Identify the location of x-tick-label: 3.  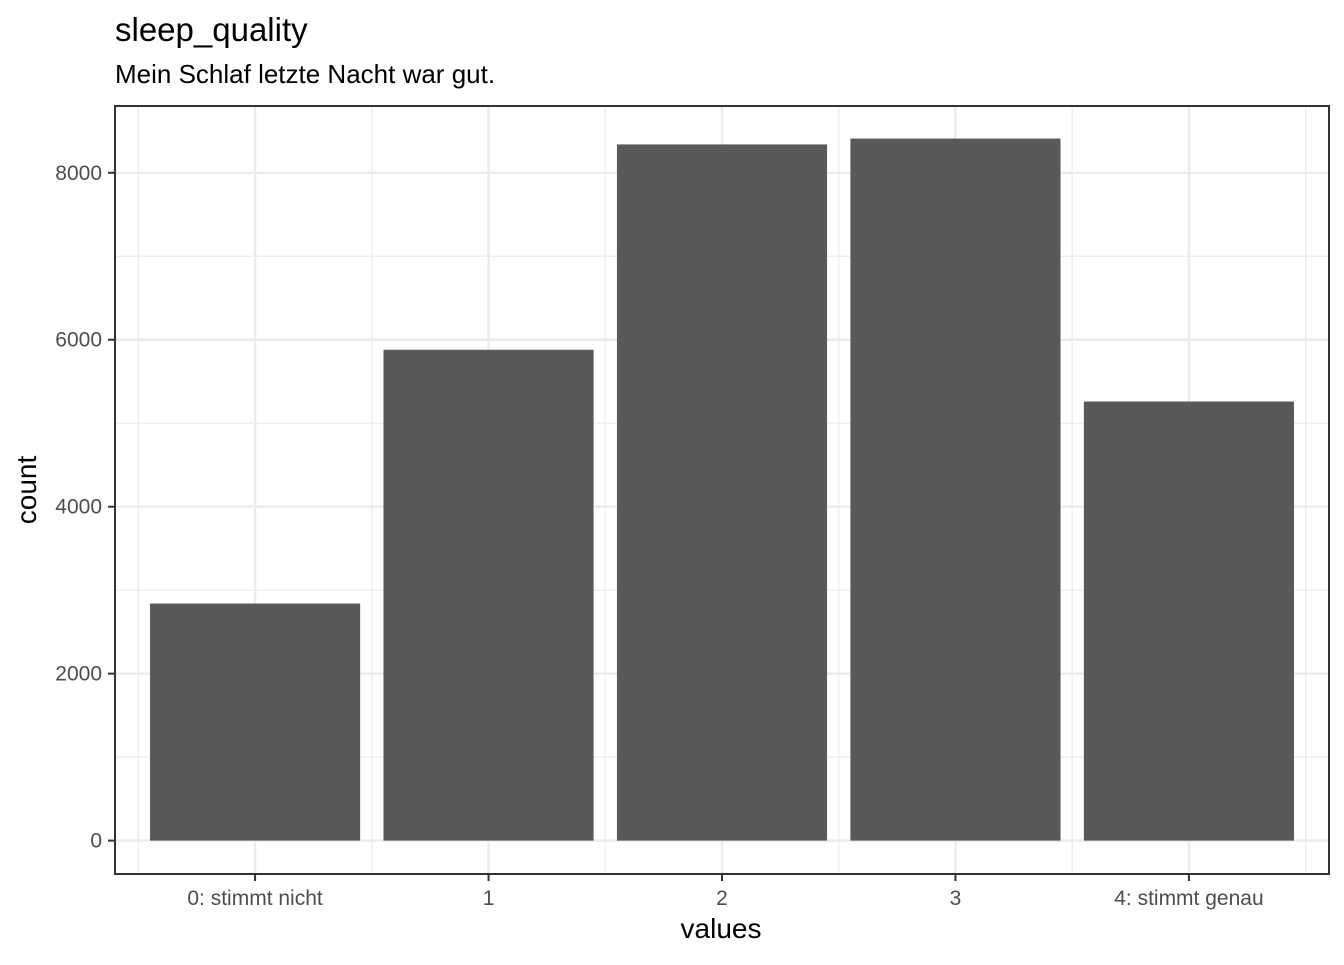
(956, 898).